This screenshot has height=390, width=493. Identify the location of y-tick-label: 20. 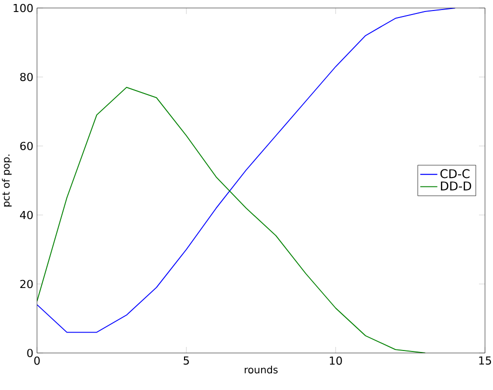
(26, 284).